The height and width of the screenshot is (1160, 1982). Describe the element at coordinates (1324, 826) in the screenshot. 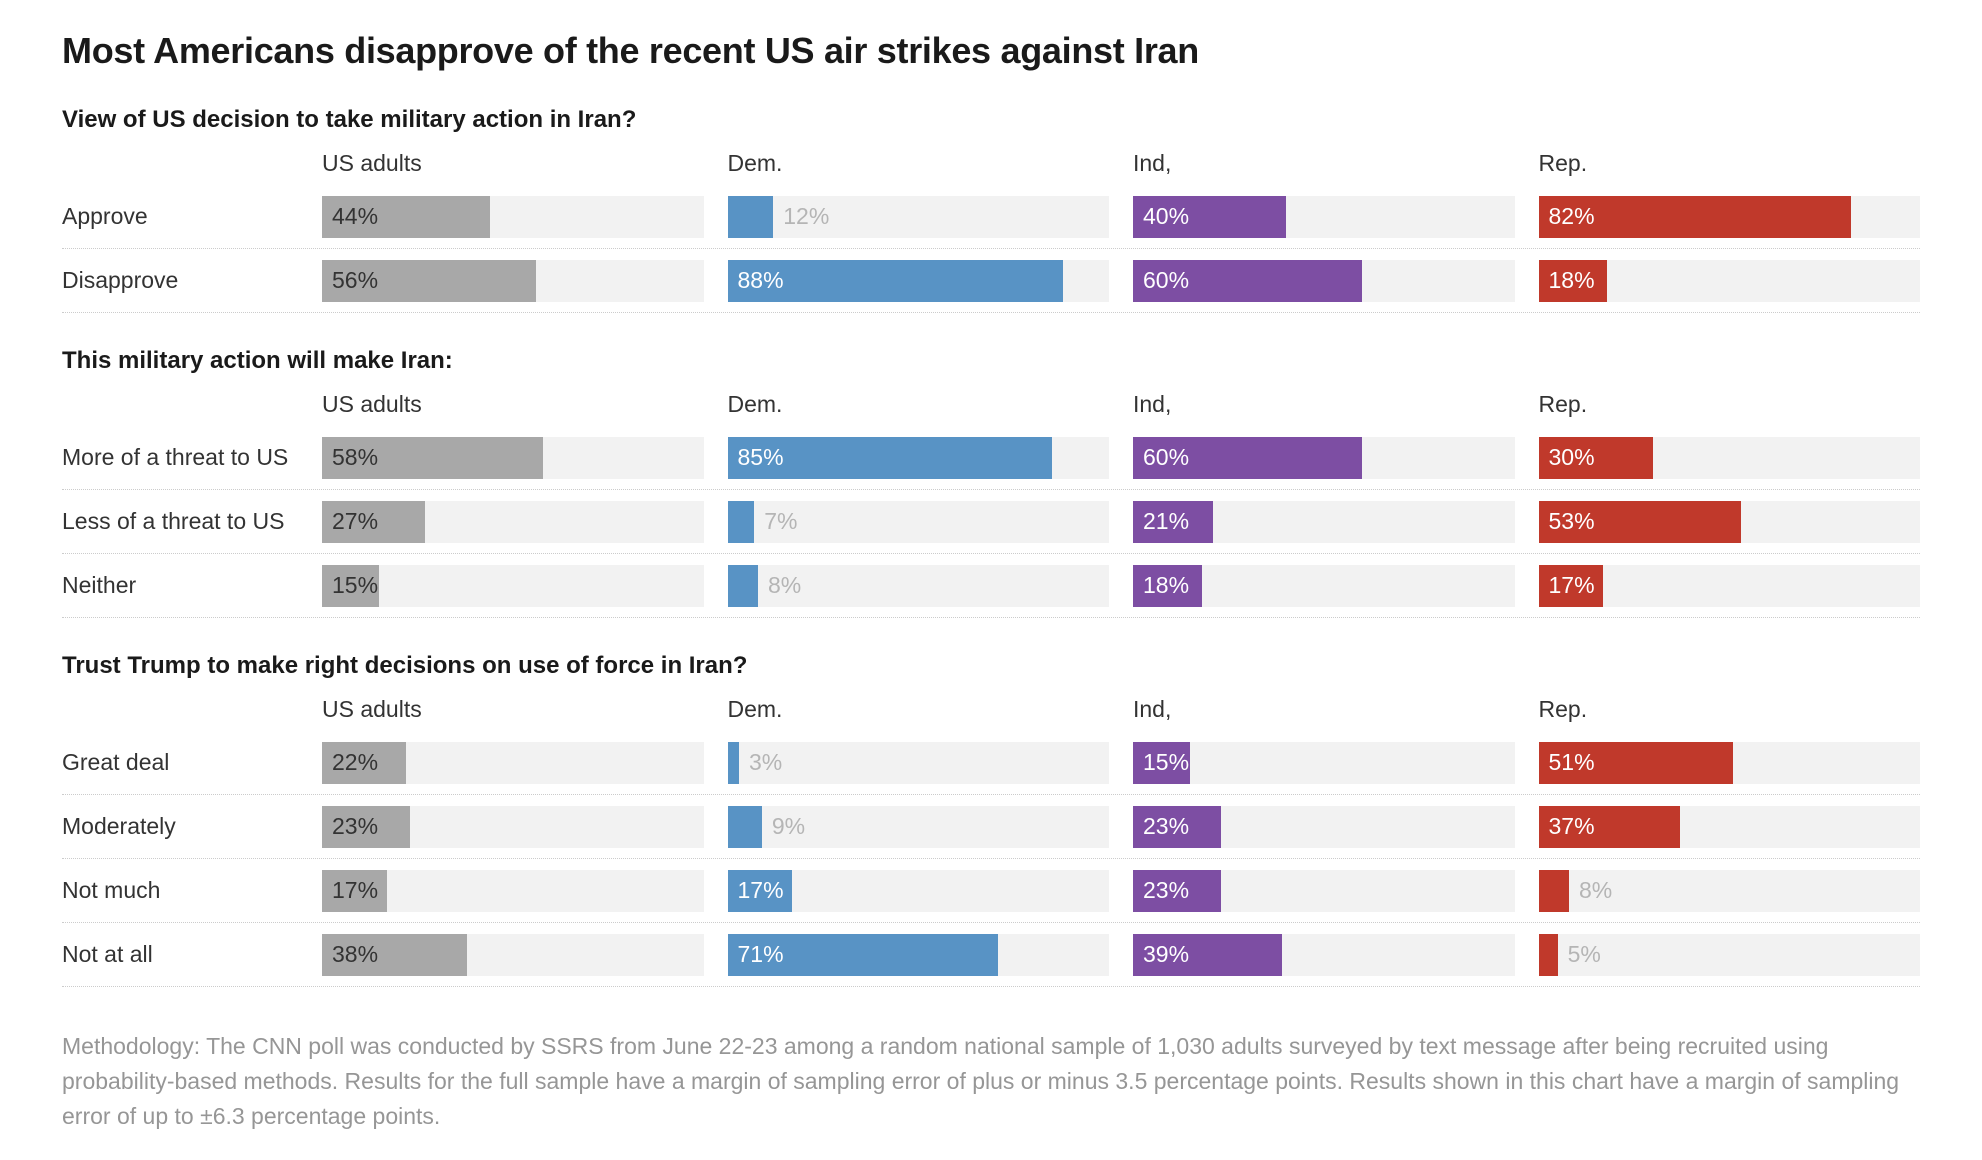

I see `bar-track: 23%` at that location.